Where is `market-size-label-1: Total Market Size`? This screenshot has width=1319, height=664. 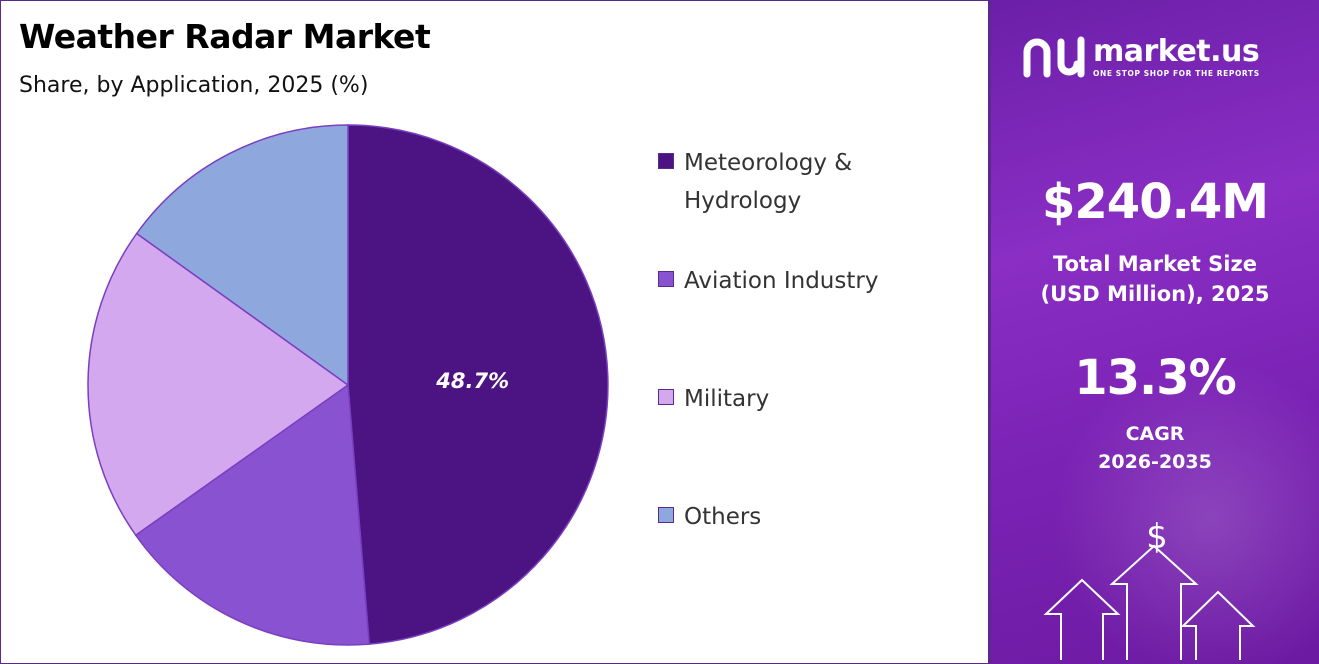 market-size-label-1: Total Market Size is located at coordinates (1155, 264).